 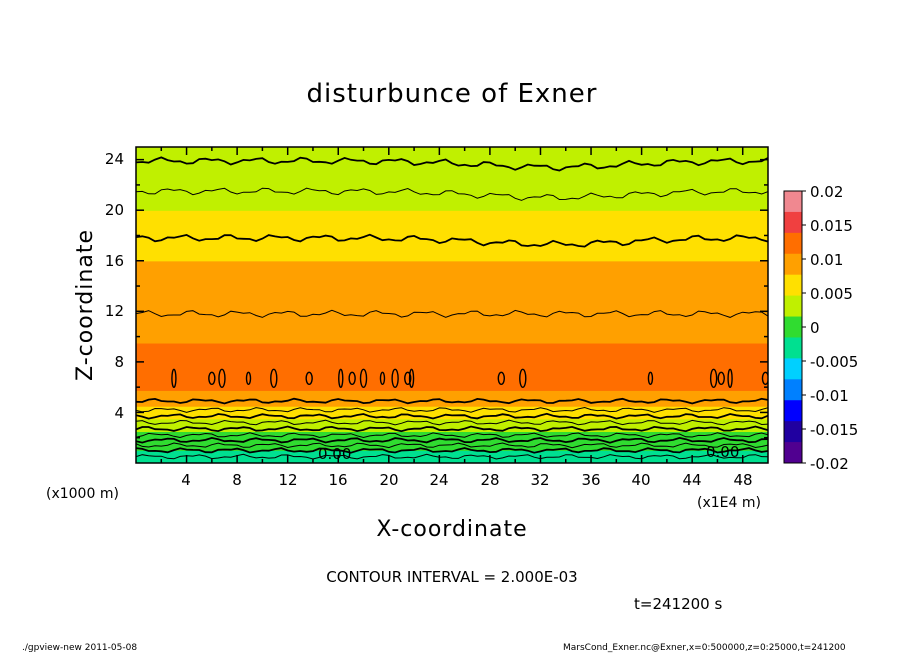 I want to click on colorbar-label: -0.01, so click(x=829, y=396).